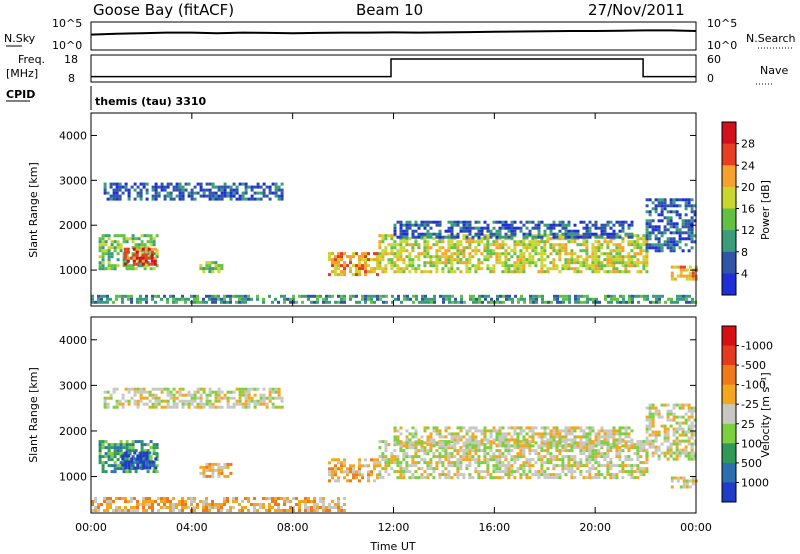 Image resolution: width=800 pixels, height=554 pixels. Describe the element at coordinates (394, 527) in the screenshot. I see `x-tick-label: 12:00` at that location.